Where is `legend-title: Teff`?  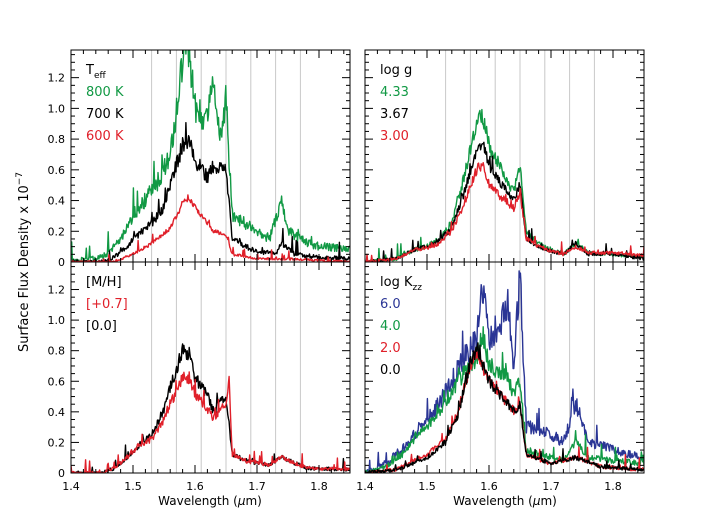
legend-title: Teff is located at coordinates (95, 72).